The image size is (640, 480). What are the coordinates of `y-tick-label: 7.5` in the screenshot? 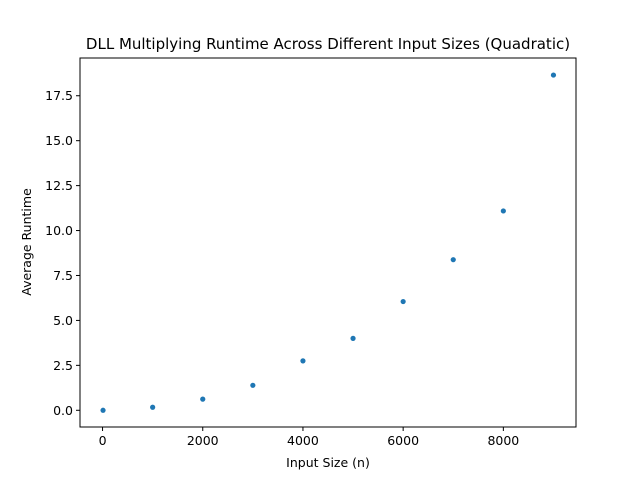 It's located at (63, 275).